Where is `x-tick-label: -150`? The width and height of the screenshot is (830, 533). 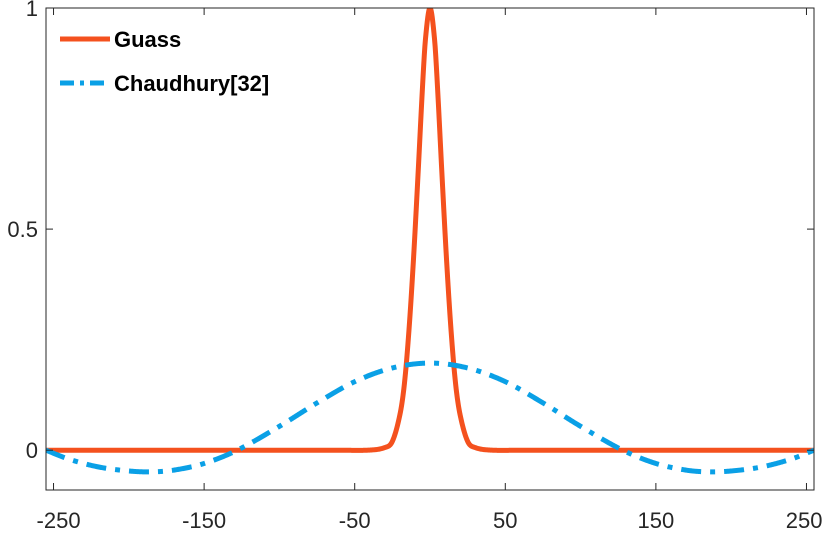
x-tick-label: -150 is located at coordinates (204, 520).